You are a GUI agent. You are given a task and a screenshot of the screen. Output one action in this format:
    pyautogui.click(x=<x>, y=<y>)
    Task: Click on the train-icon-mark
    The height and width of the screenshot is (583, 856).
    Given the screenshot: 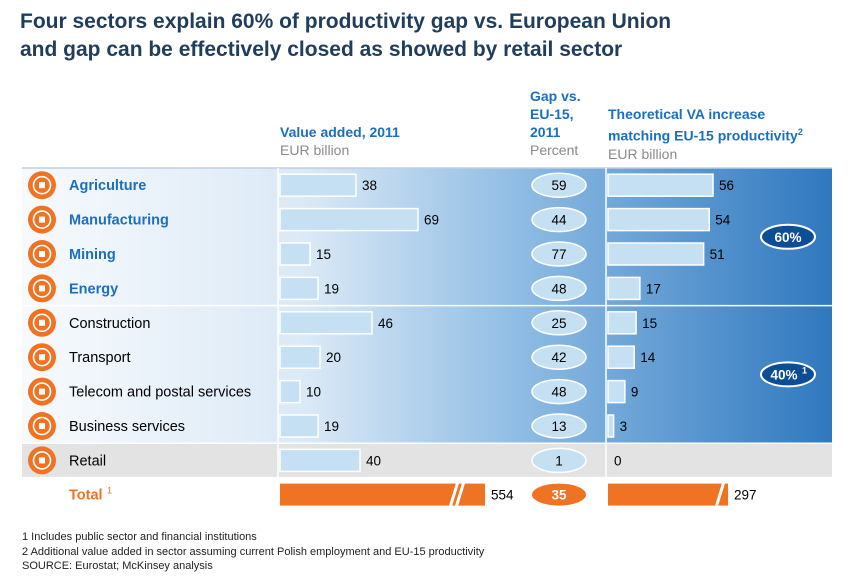 What is the action you would take?
    pyautogui.click(x=42, y=357)
    